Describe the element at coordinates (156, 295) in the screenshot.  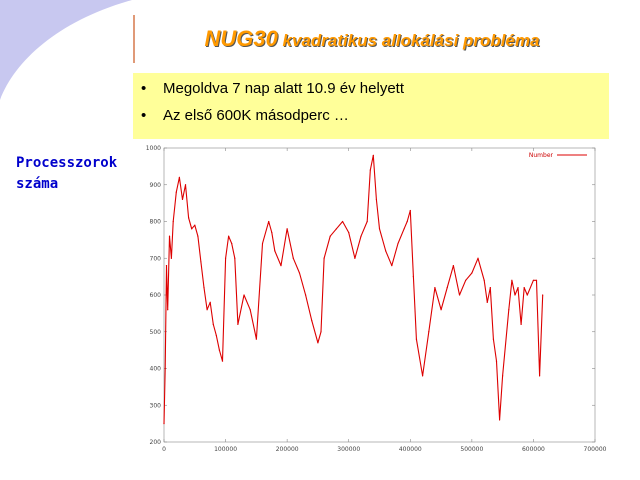
I see `y-tick-label: 600` at that location.